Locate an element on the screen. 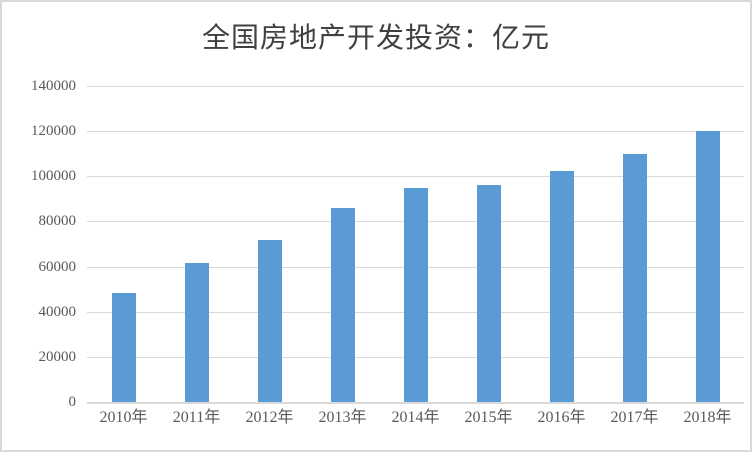  y-axis-label: 60000 is located at coordinates (57, 266).